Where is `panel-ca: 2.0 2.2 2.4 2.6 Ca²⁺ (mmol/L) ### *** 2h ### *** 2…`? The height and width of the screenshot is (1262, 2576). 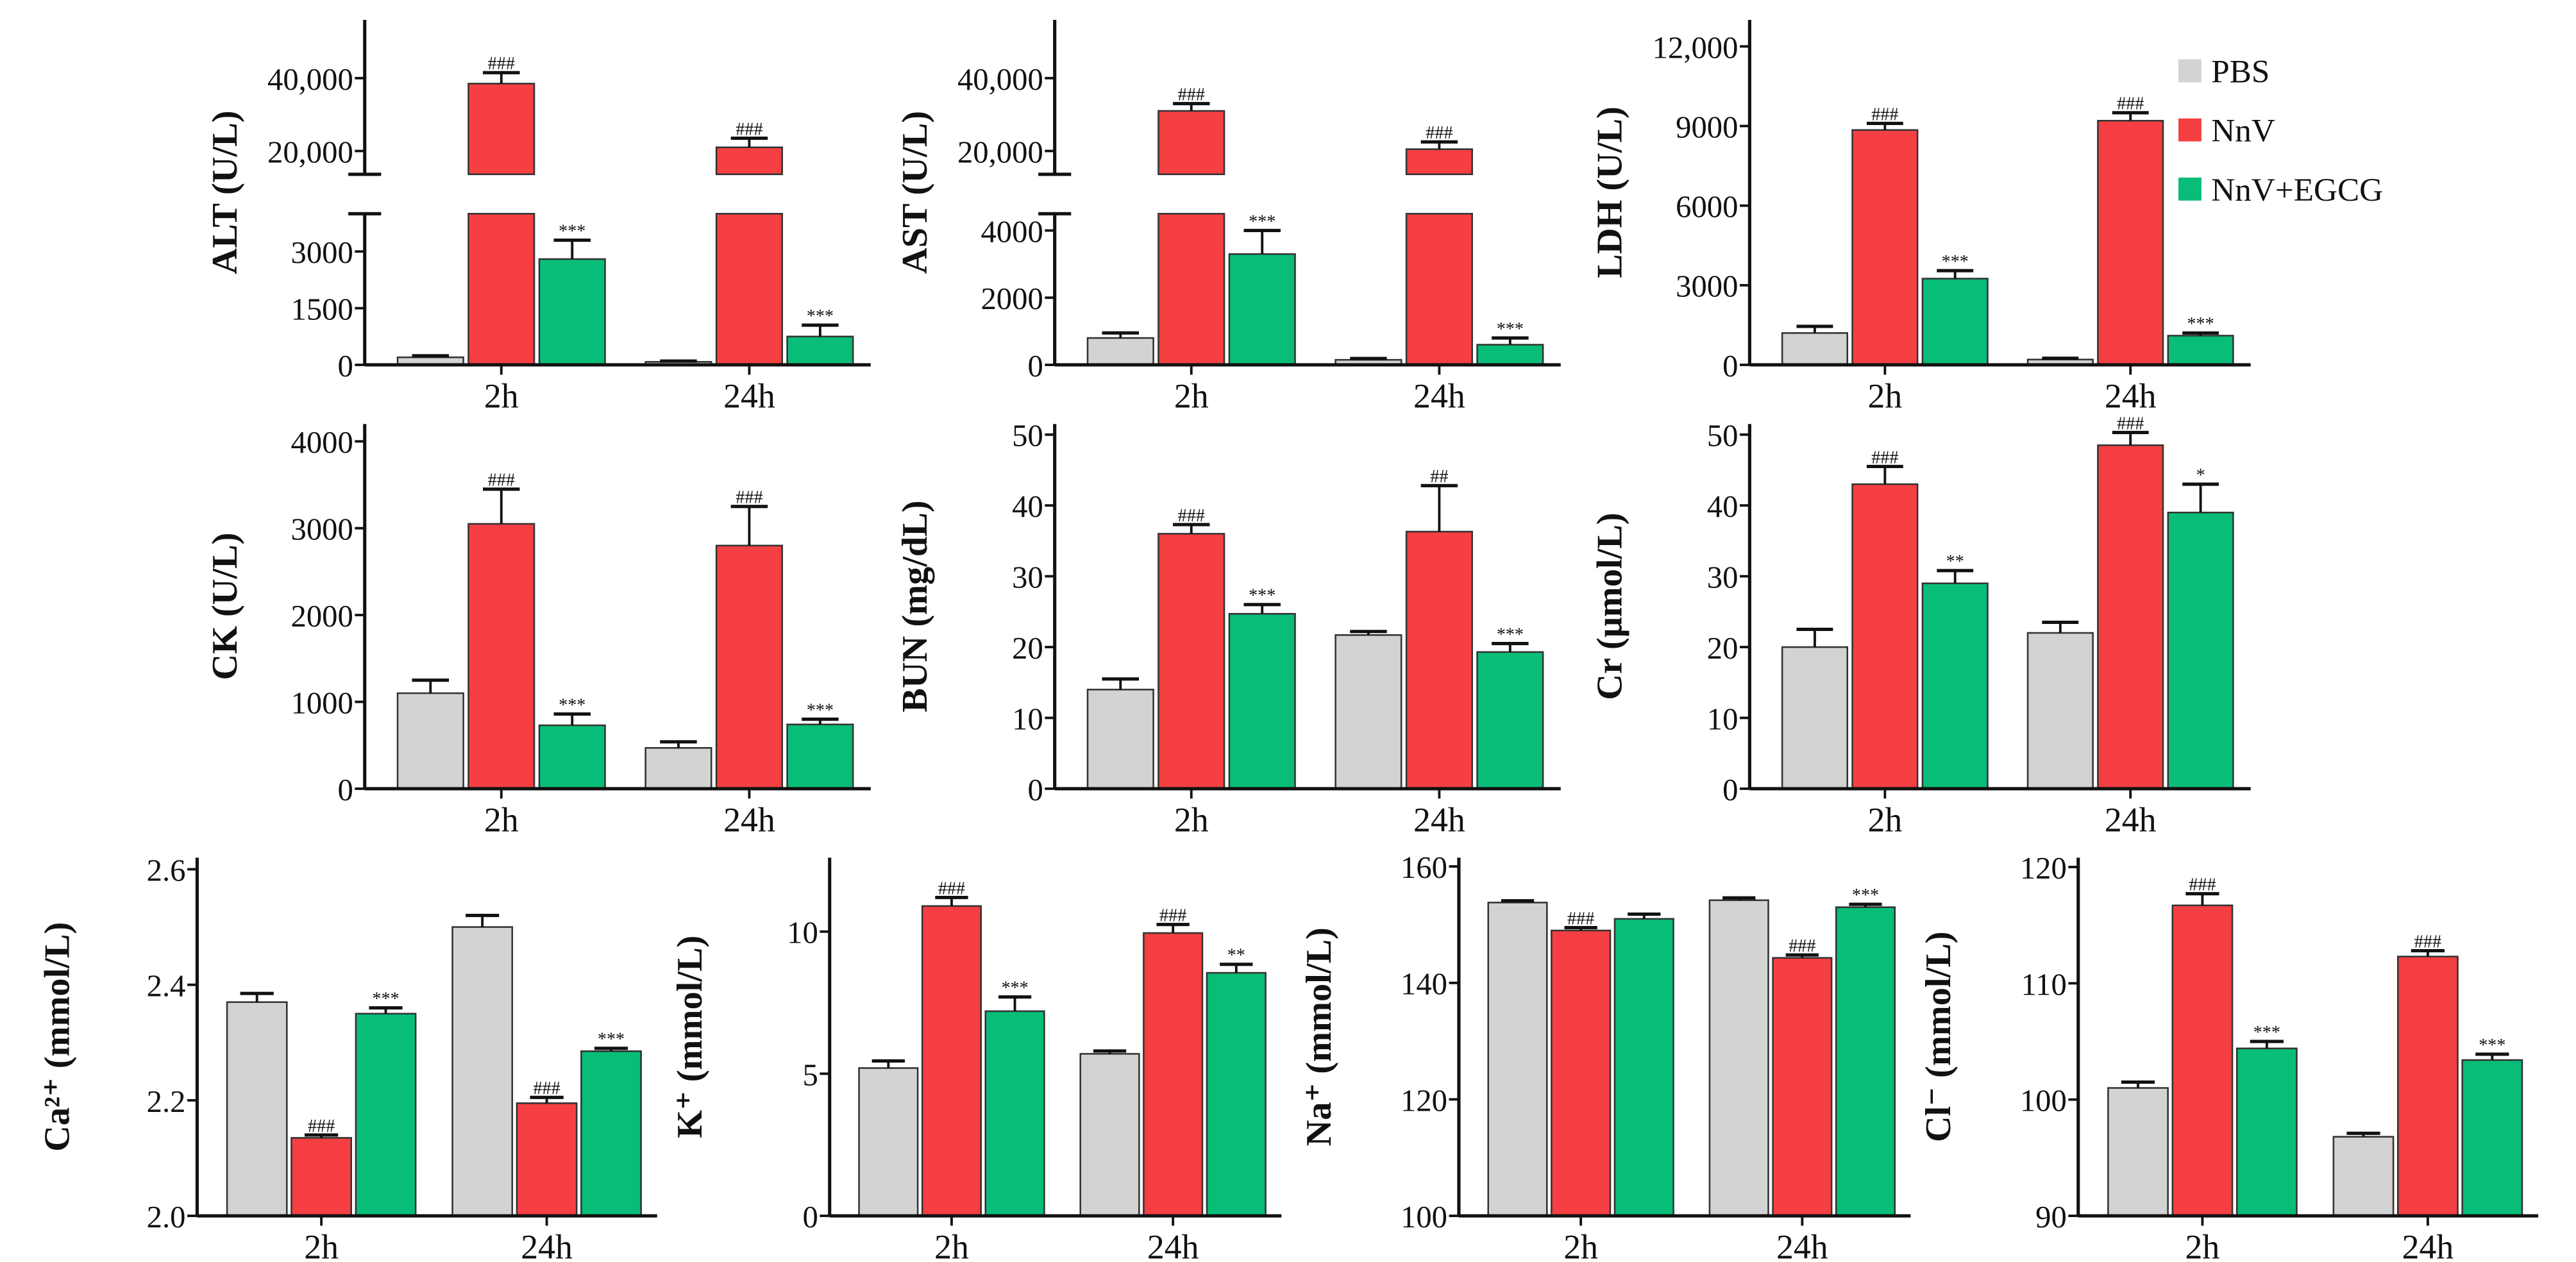
panel-ca: 2.0 2.2 2.4 2.6 Ca²⁺ (mmol/L) ### *** 2h ### *** 2… is located at coordinates (347, 1057).